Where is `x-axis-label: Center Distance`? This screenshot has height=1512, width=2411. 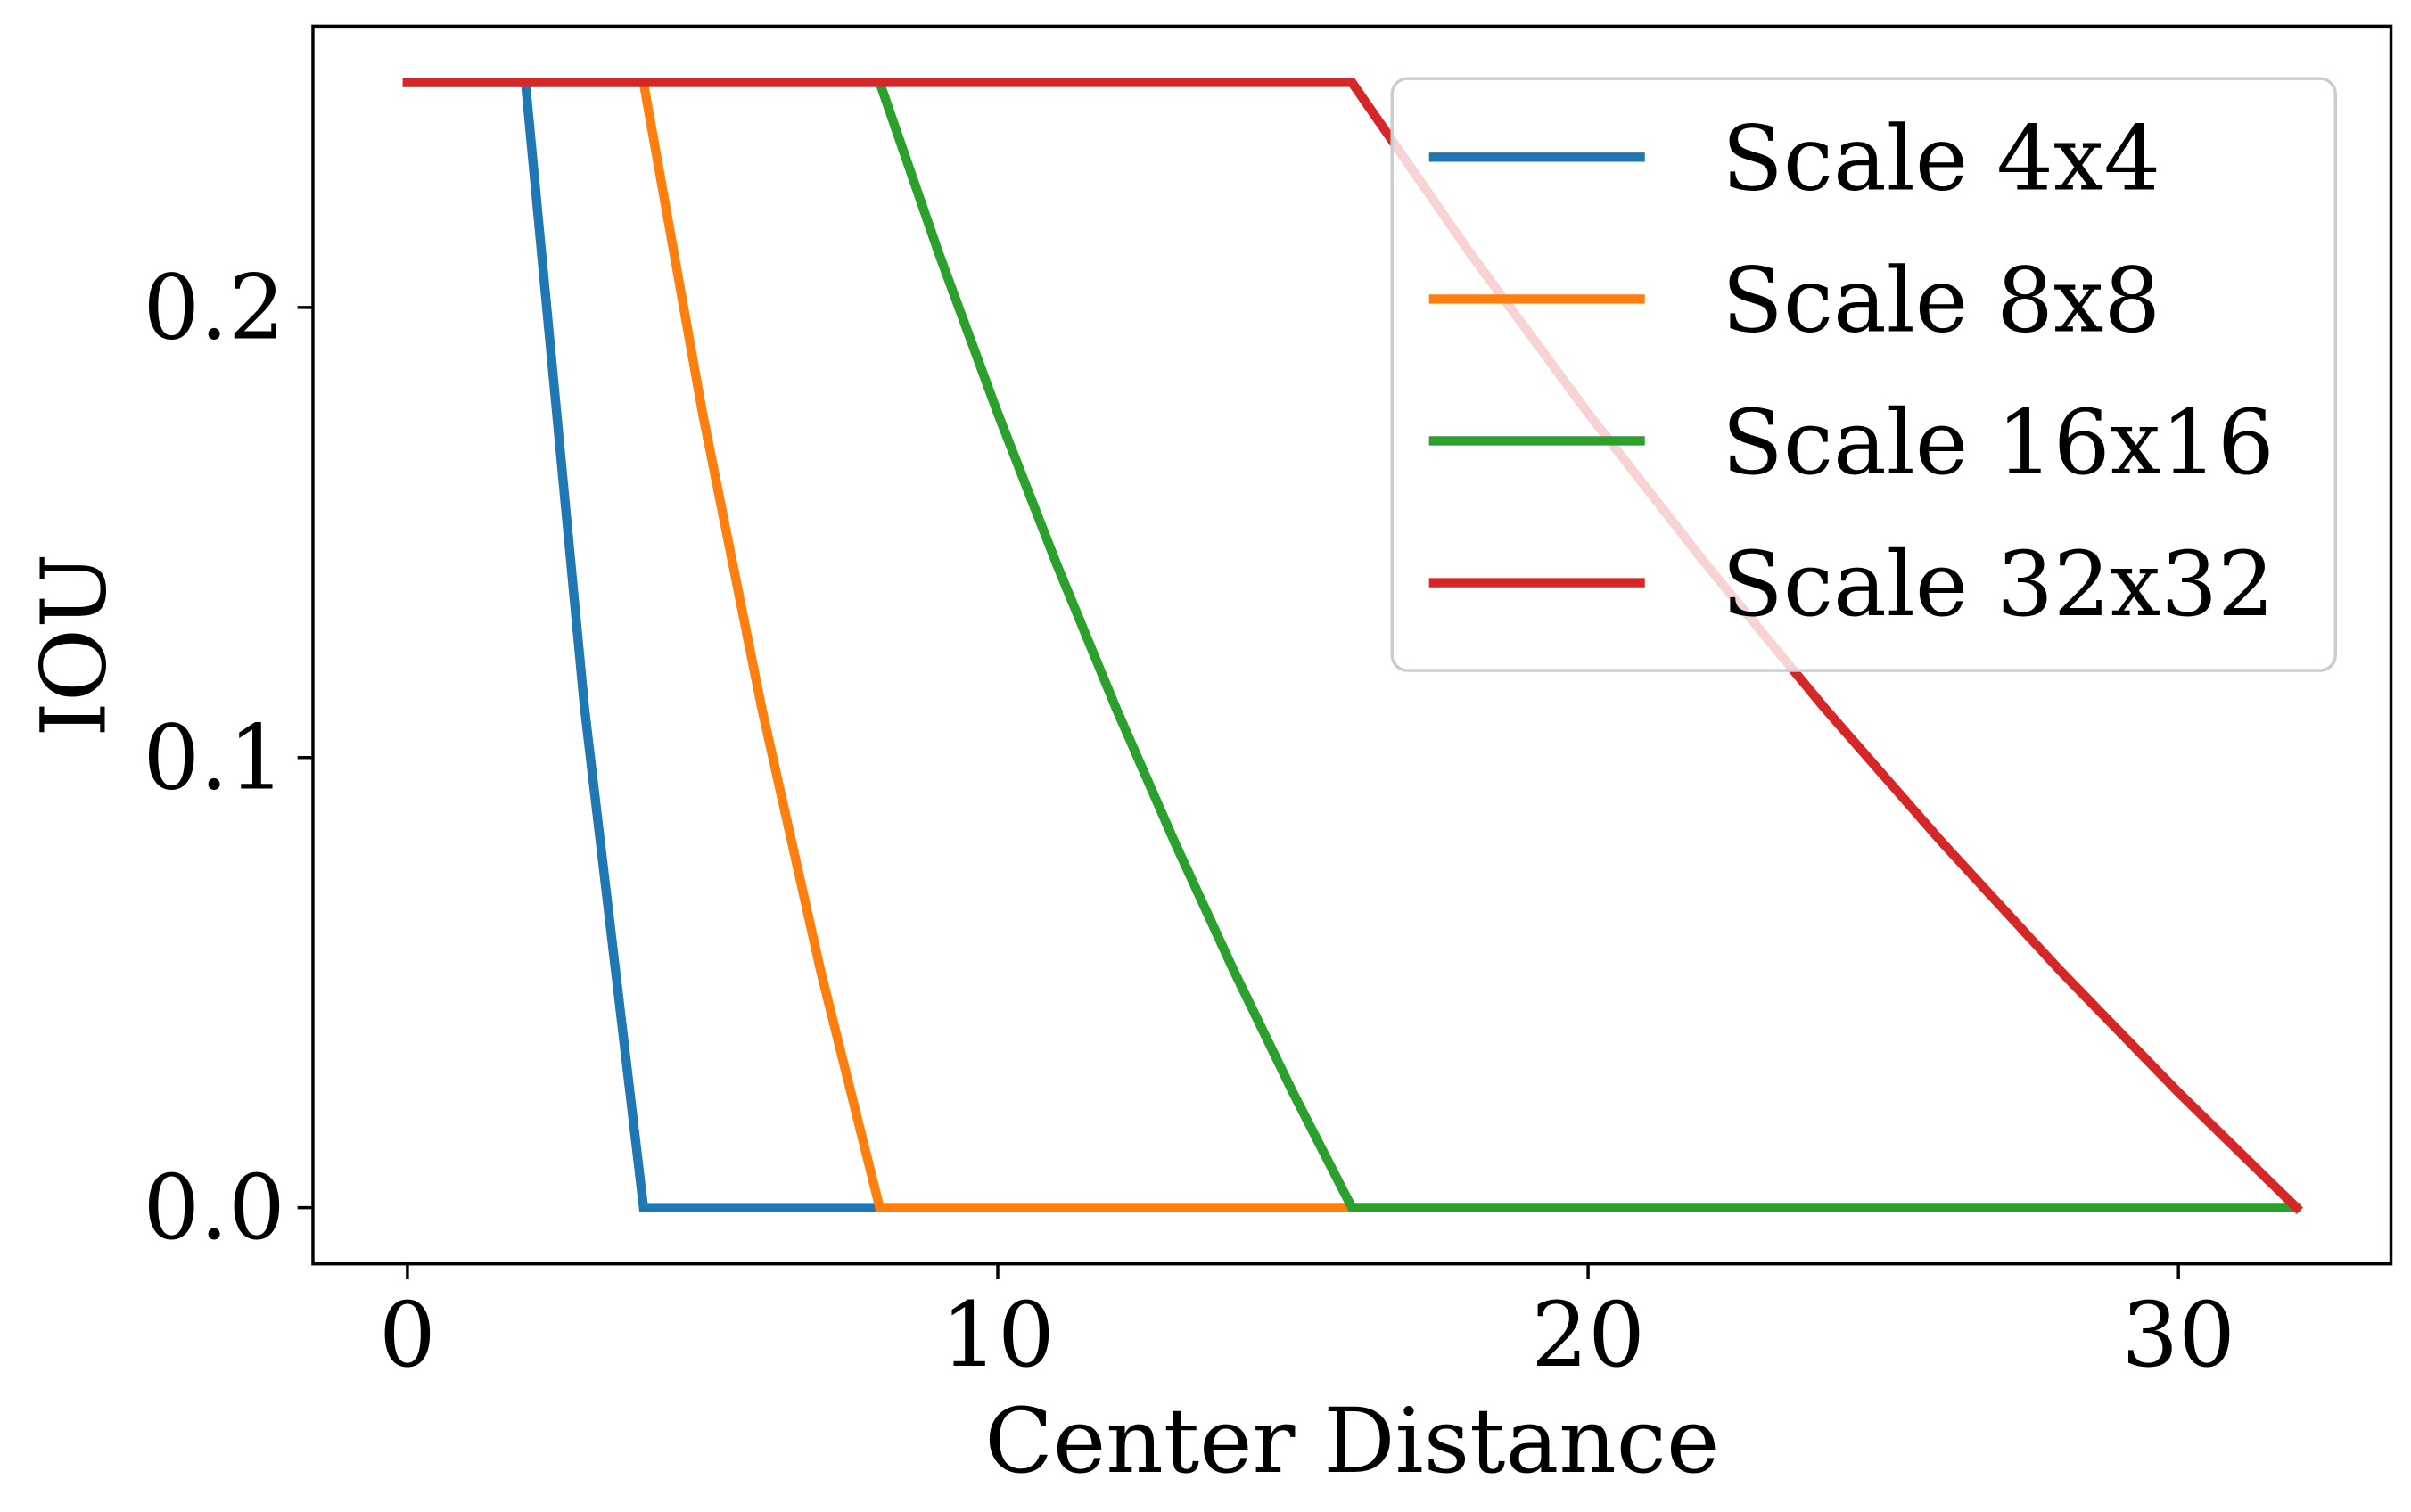 x-axis-label: Center Distance is located at coordinates (1351, 1441).